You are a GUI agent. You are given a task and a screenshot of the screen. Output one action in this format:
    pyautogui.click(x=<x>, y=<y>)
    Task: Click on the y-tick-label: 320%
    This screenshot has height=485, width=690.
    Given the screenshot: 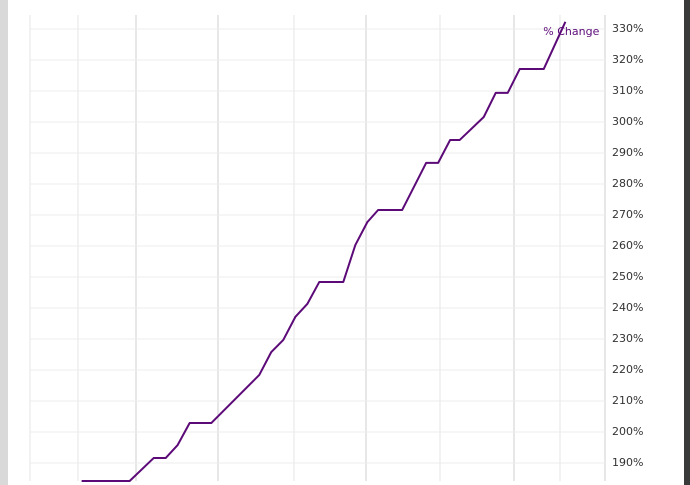 What is the action you would take?
    pyautogui.click(x=627, y=59)
    